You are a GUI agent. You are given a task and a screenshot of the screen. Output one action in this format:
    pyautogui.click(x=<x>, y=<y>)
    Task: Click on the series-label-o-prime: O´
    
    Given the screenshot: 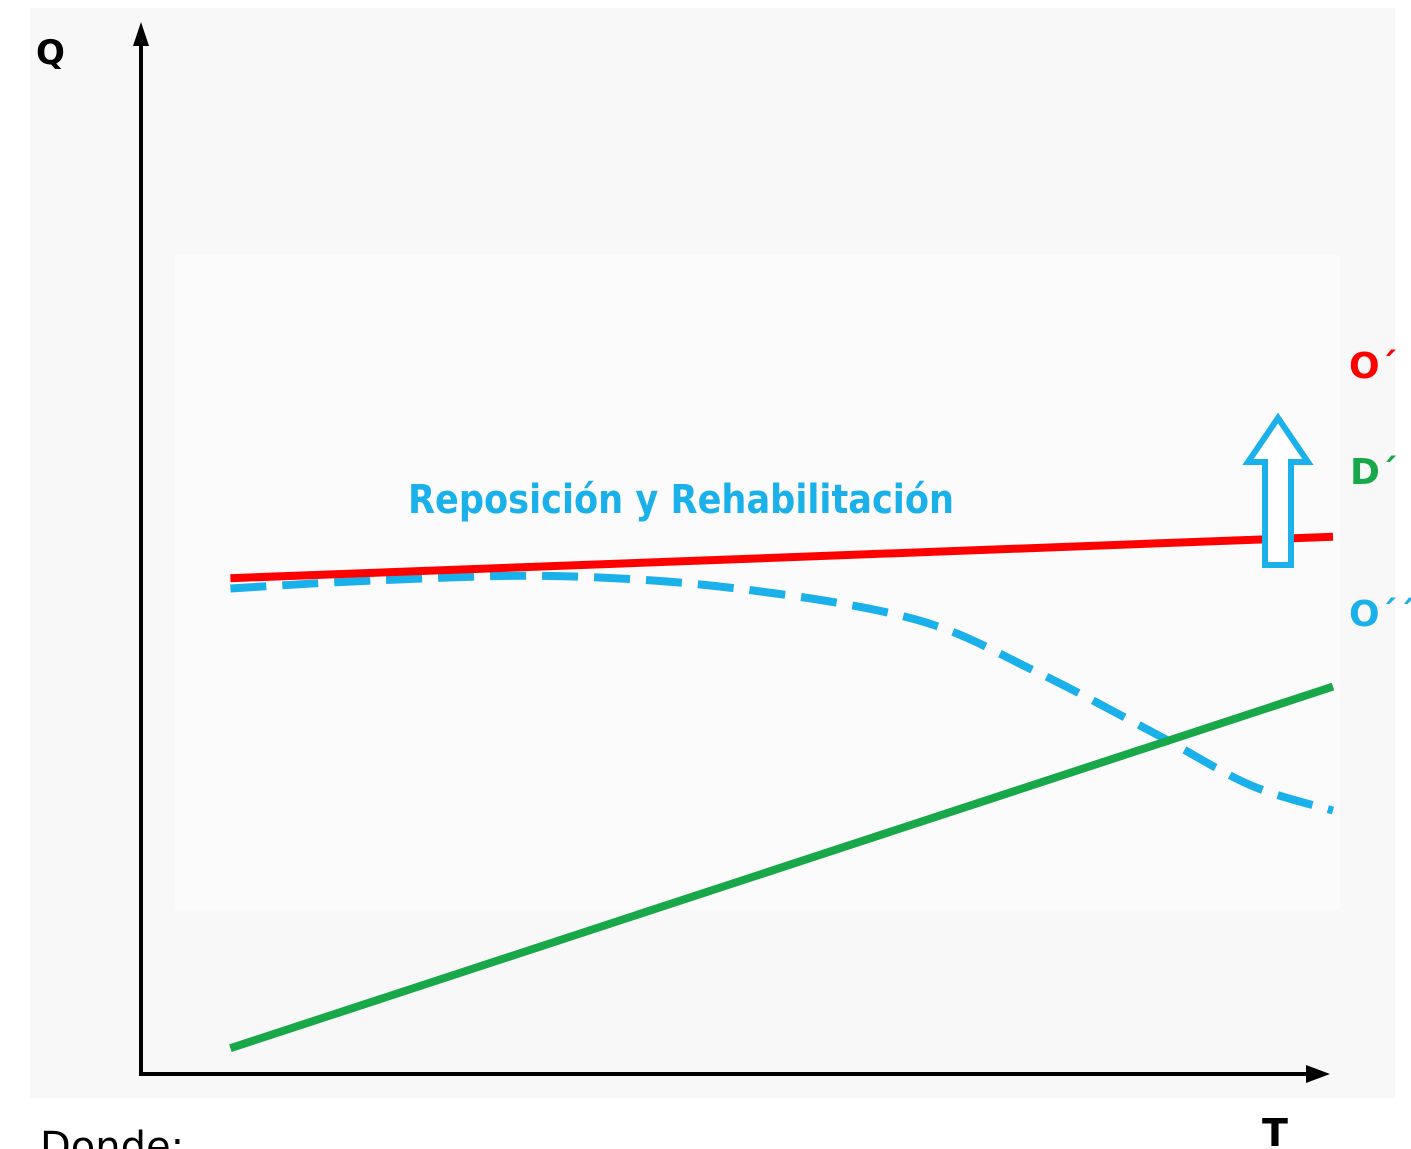 What is the action you would take?
    pyautogui.click(x=1373, y=366)
    